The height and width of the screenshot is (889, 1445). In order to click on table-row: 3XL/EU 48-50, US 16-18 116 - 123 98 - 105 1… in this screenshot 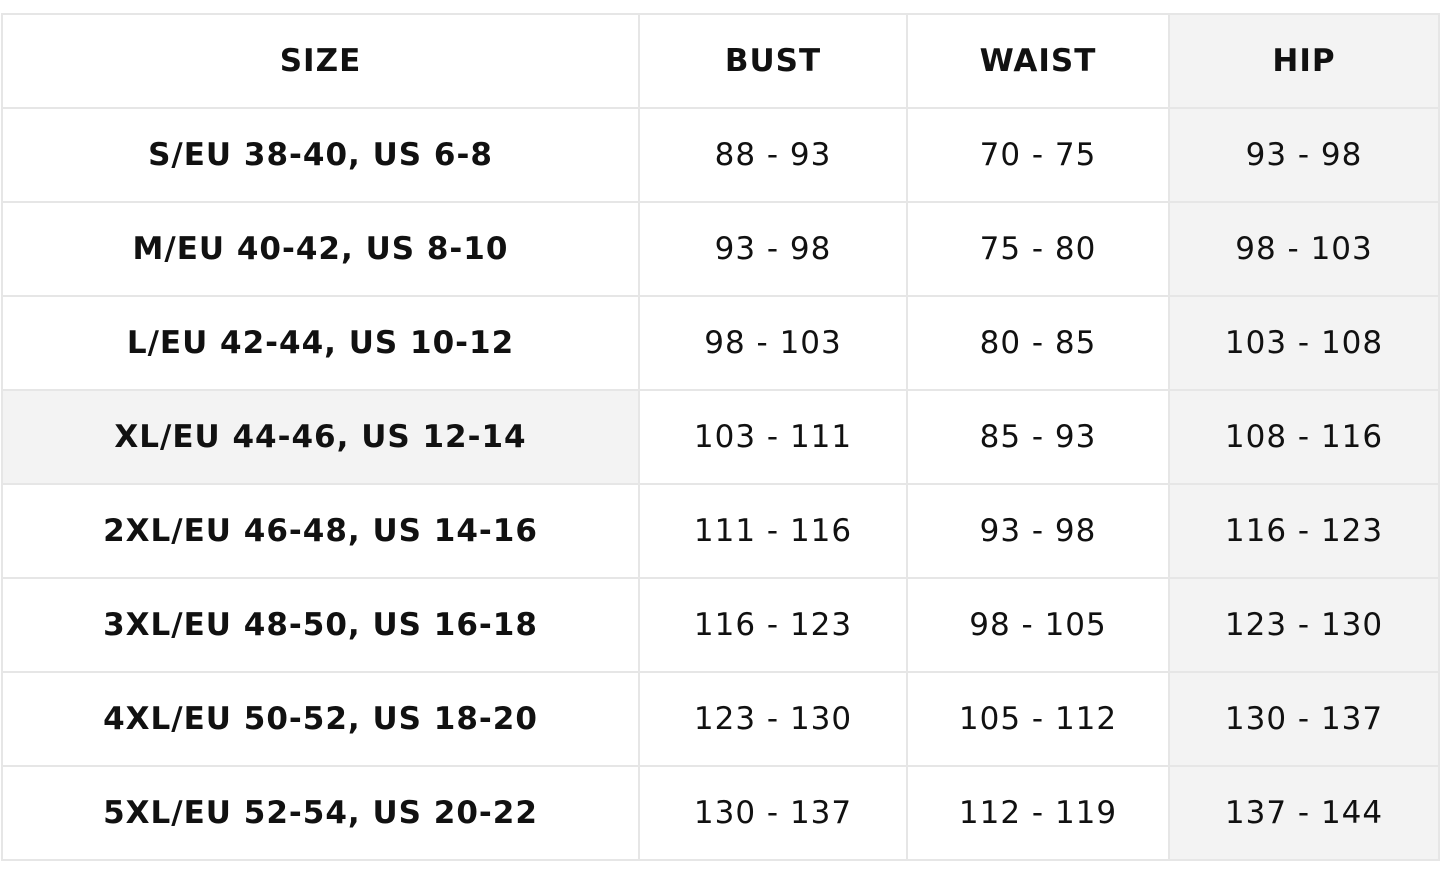, I will do `click(720, 625)`.